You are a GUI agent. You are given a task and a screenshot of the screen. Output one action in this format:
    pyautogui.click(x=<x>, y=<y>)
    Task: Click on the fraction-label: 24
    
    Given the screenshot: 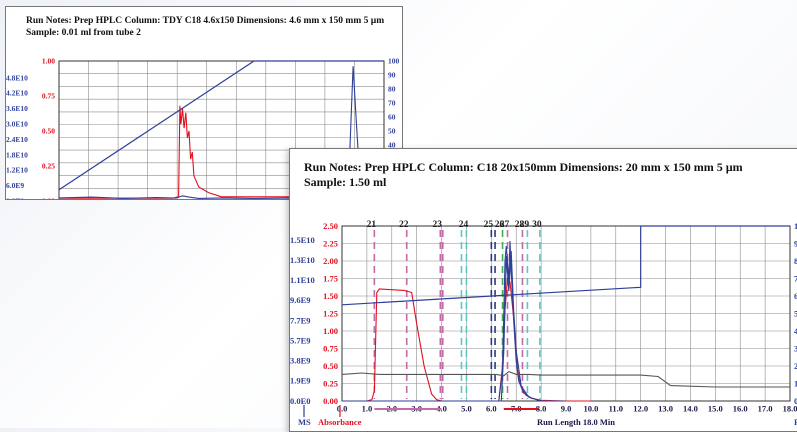 What is the action you would take?
    pyautogui.click(x=464, y=225)
    